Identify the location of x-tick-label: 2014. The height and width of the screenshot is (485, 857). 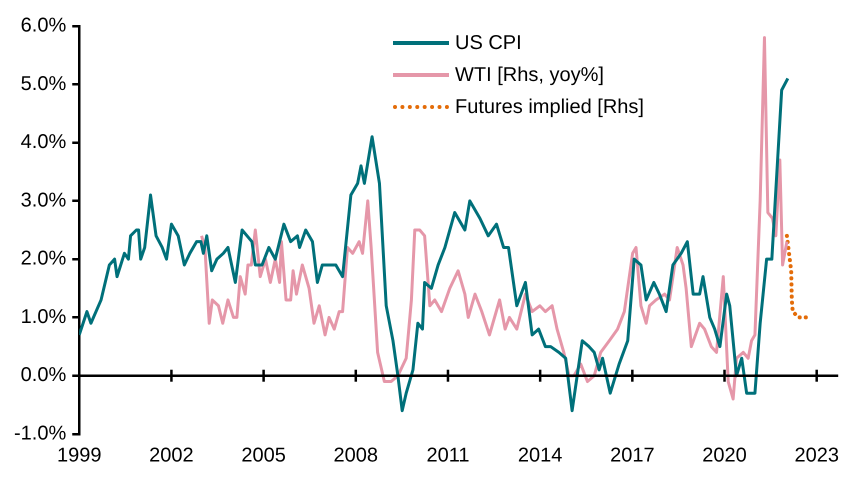
(540, 455).